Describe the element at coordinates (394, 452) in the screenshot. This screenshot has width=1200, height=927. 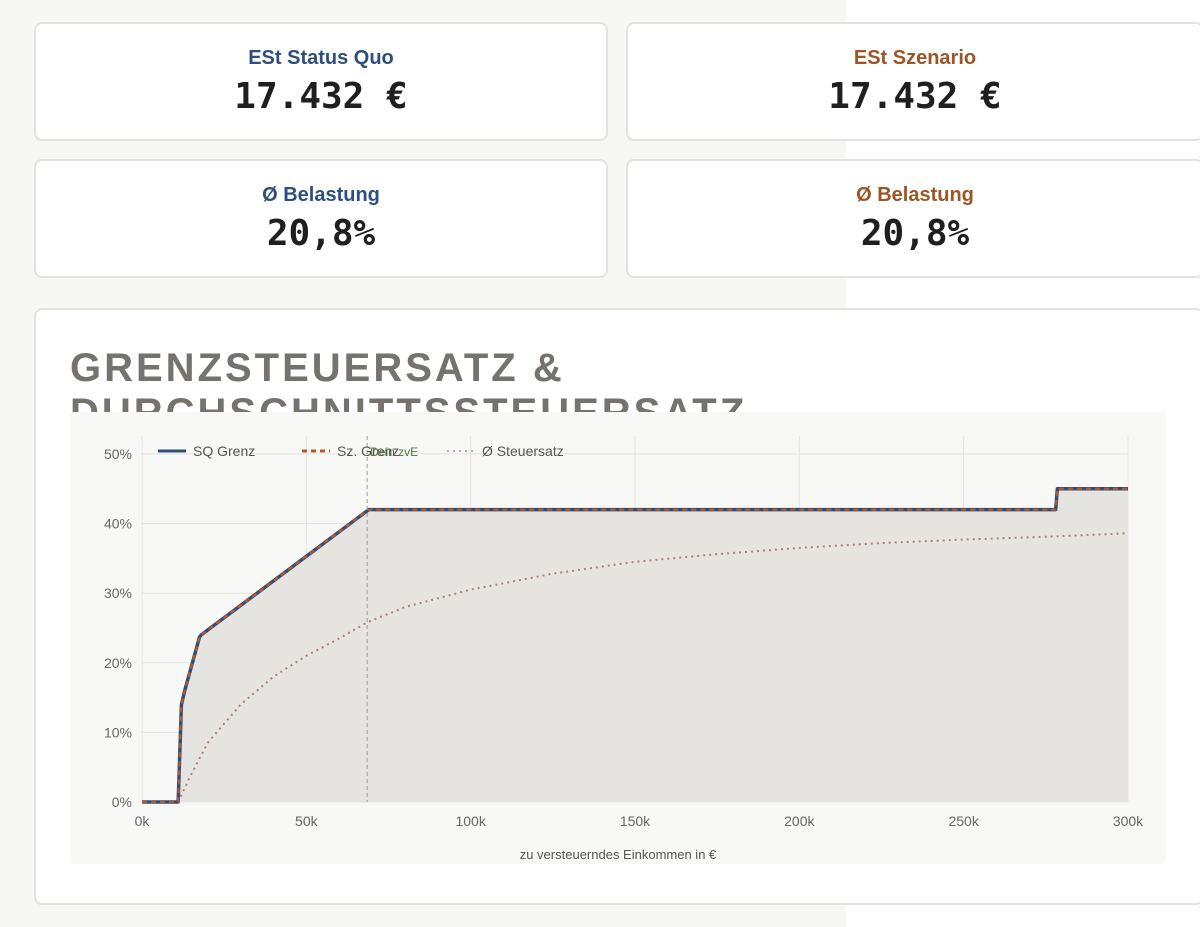
I see `income-marker-label: Dein zvE` at that location.